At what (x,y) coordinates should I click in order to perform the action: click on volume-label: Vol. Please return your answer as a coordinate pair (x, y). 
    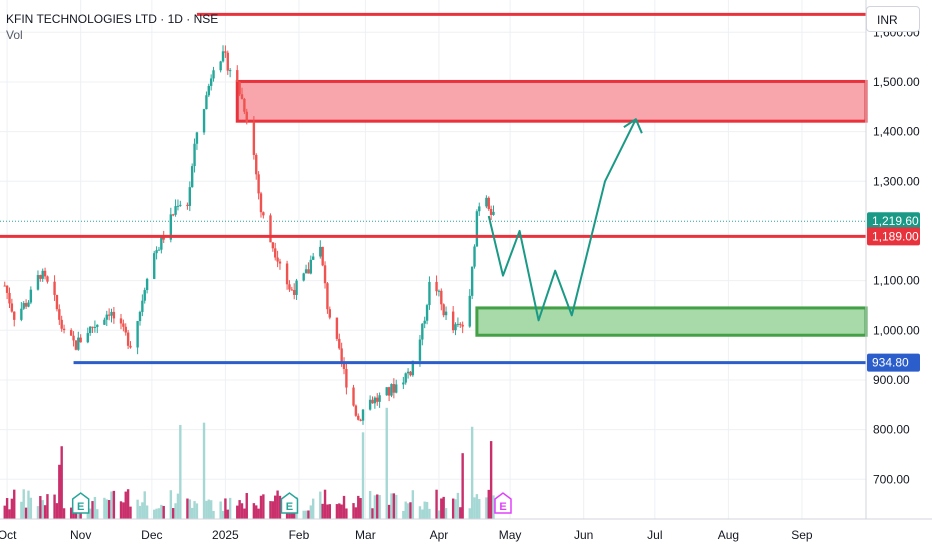
    Looking at the image, I should click on (14, 35).